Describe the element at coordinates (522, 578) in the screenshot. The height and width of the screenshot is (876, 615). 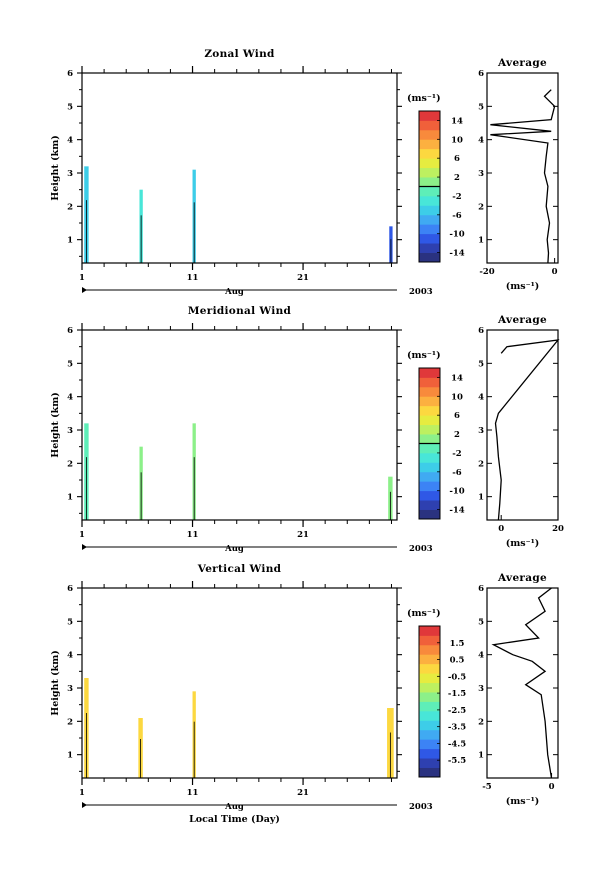
I see `average-title: Average` at that location.